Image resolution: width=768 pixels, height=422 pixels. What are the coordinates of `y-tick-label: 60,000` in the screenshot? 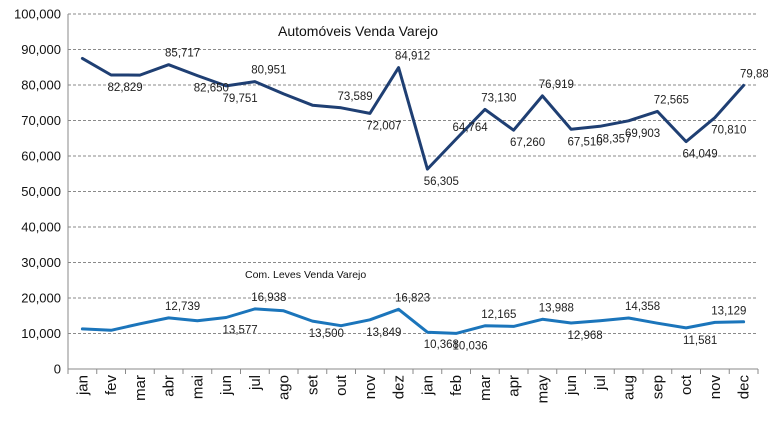 It's located at (41, 156).